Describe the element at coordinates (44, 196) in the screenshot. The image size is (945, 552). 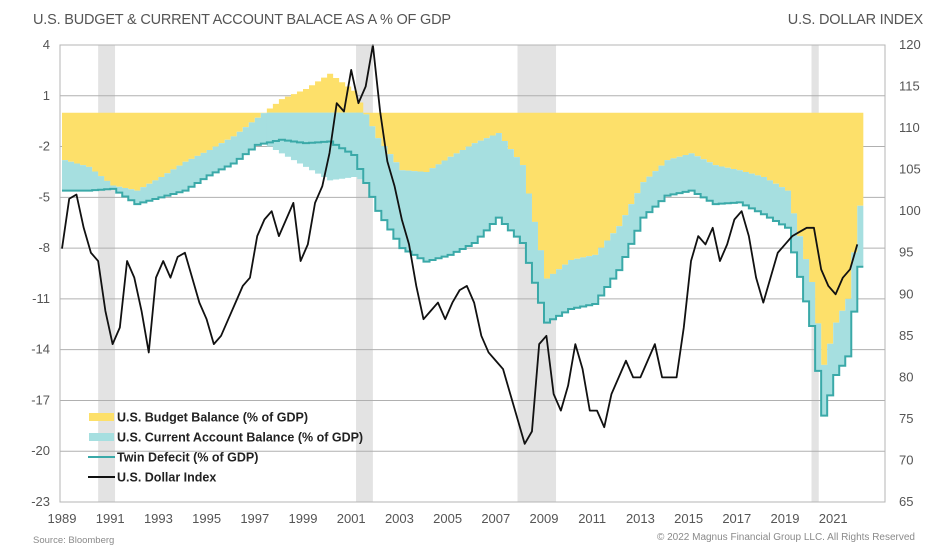
I see `y-left-tick-label: -5` at that location.